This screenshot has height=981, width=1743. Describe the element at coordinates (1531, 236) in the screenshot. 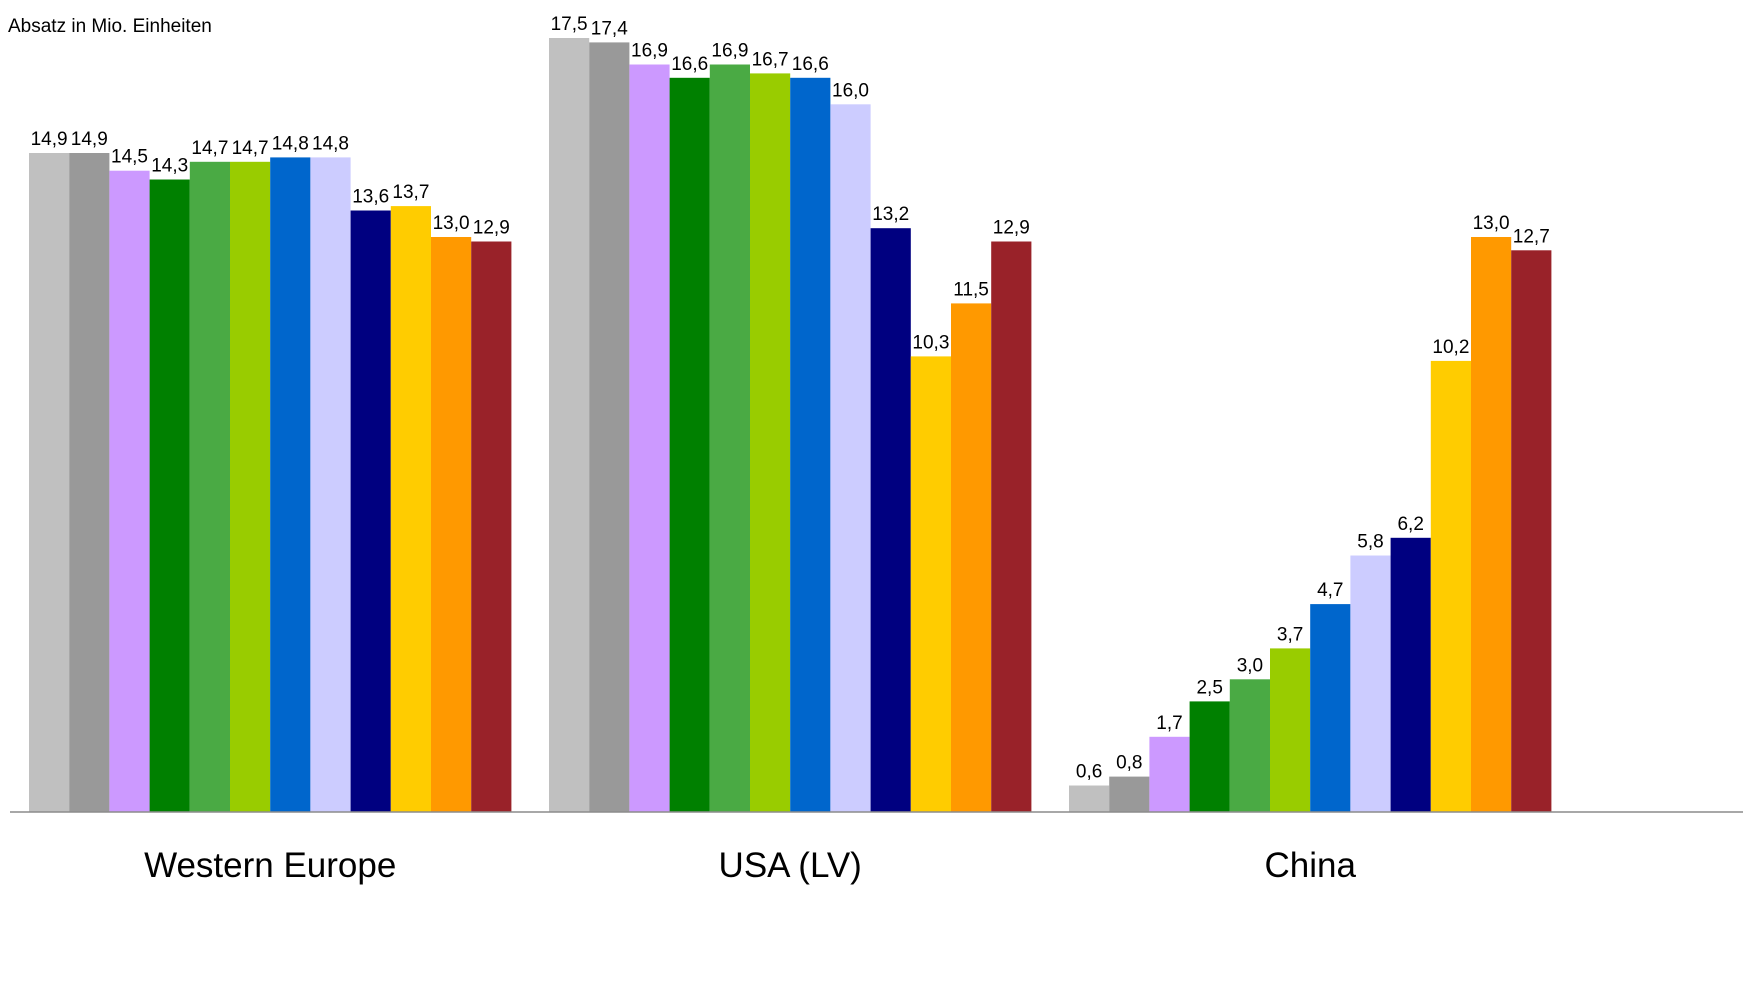

I see `data-label: 12,7` at that location.